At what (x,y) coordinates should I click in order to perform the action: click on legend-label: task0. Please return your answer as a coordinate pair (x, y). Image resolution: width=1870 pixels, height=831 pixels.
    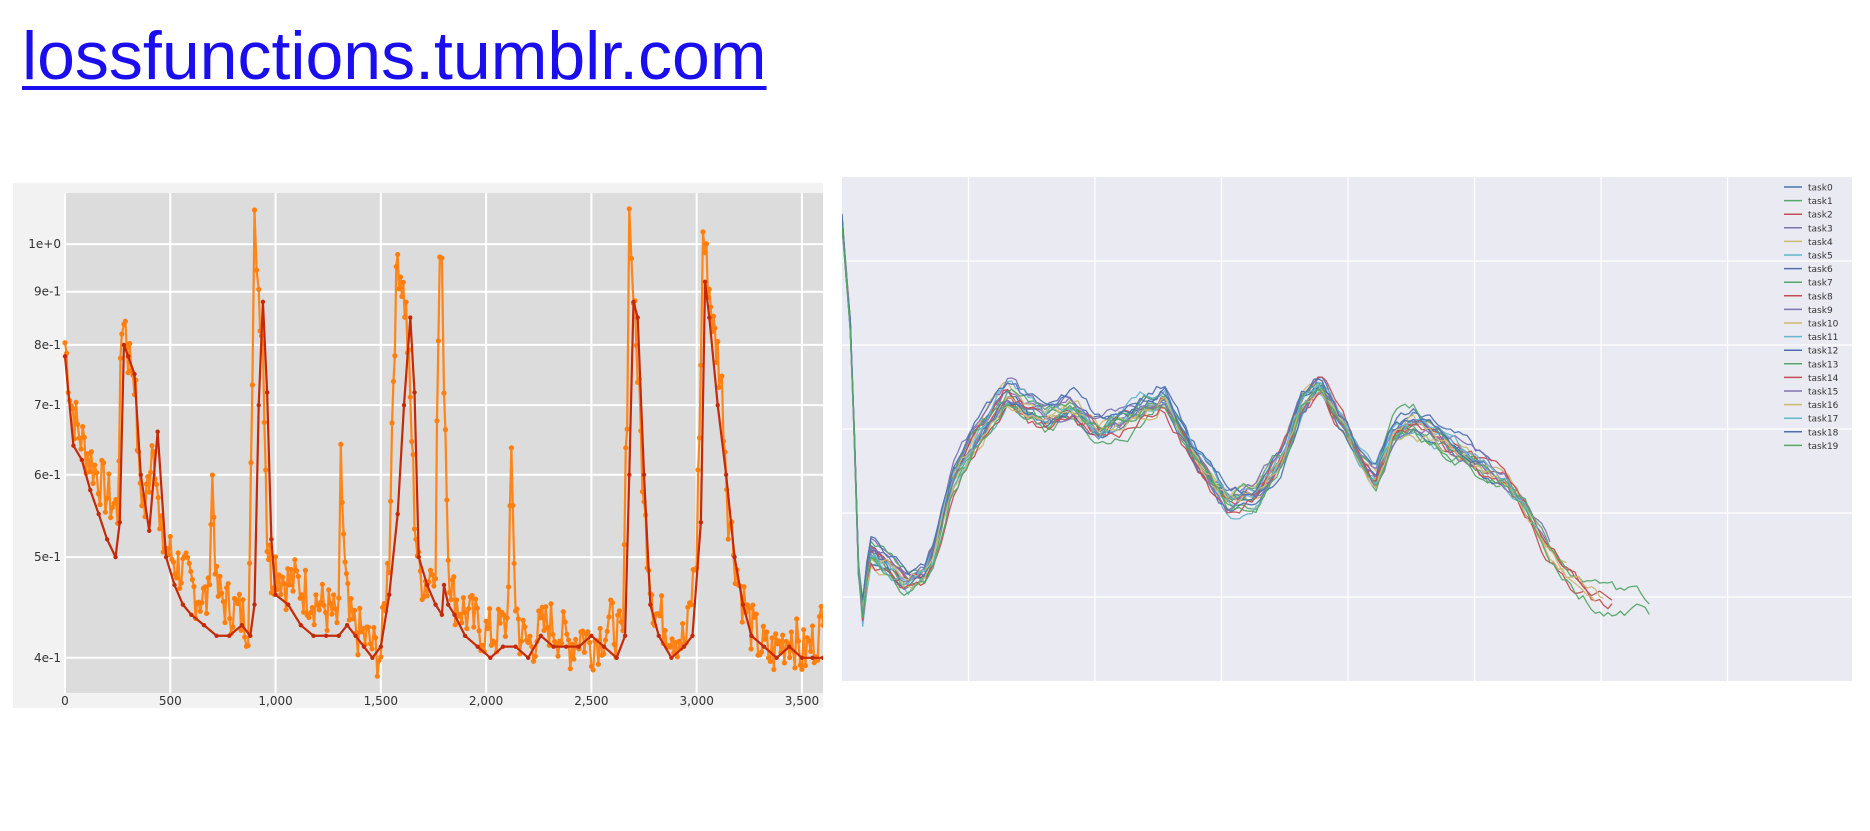
    Looking at the image, I should click on (1820, 189).